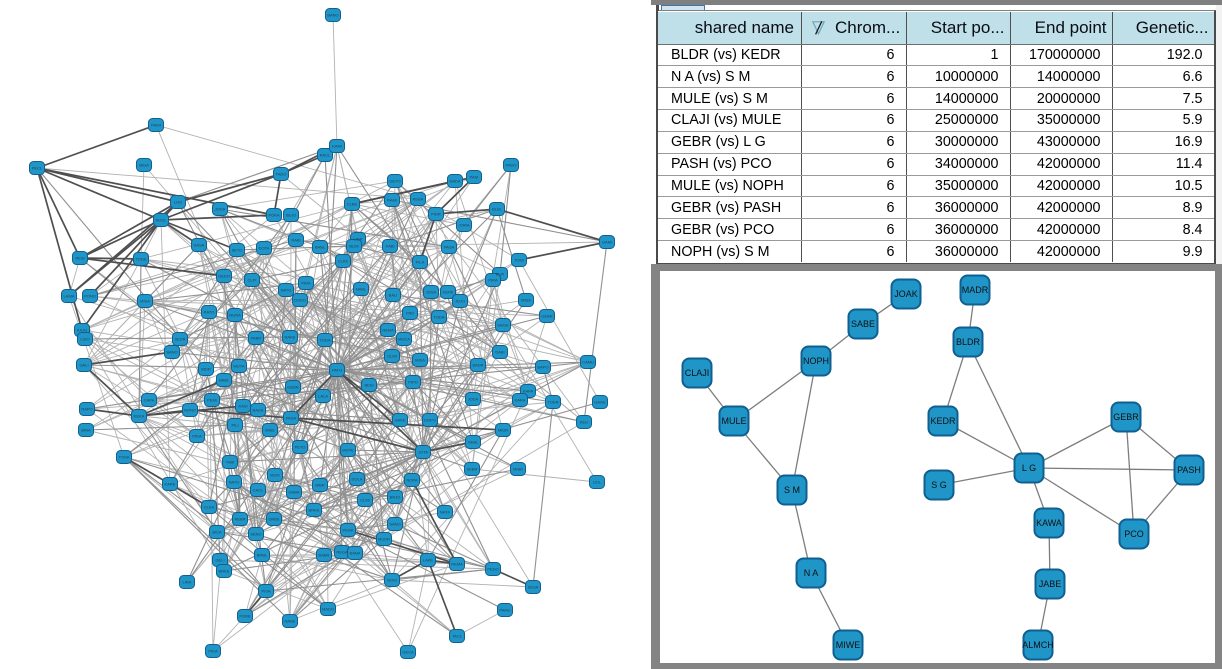 This screenshot has width=1222, height=669. Describe the element at coordinates (503, 325) in the screenshot. I see `svg-text: GEGE` at that location.